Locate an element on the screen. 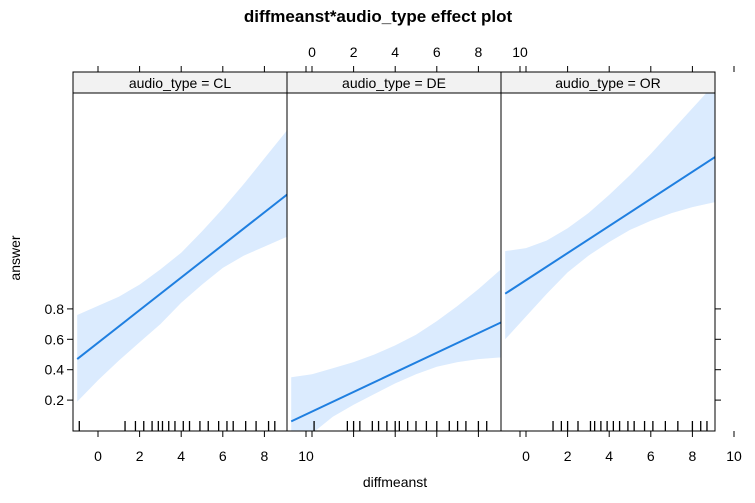 The height and width of the screenshot is (503, 755). strip-label: audio_type = OR is located at coordinates (607, 83).